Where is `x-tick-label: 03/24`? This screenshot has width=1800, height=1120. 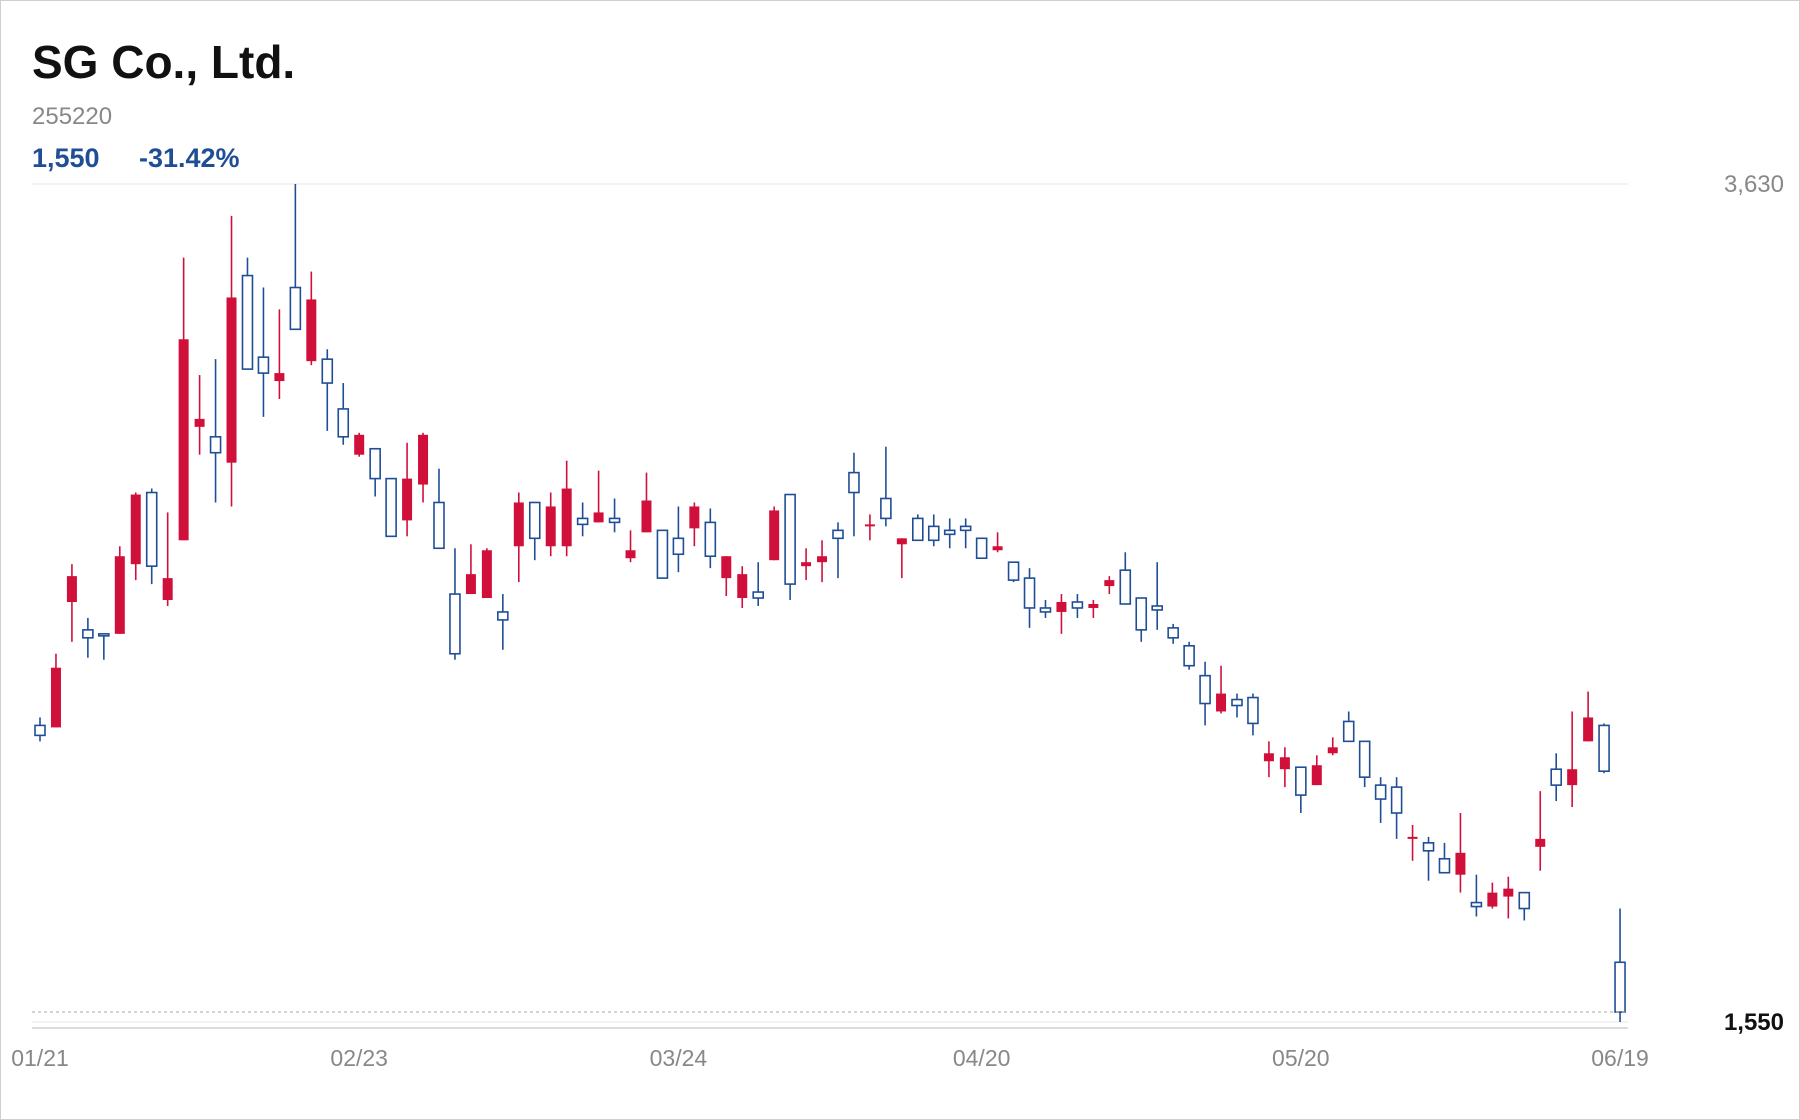 x-tick-label: 03/24 is located at coordinates (679, 1058).